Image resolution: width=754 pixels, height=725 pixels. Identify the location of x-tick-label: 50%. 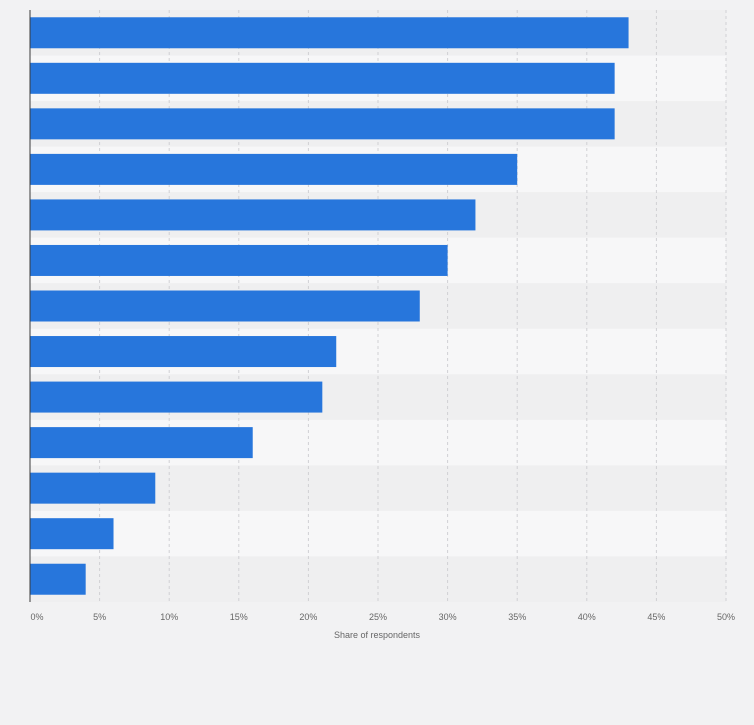
(726, 617).